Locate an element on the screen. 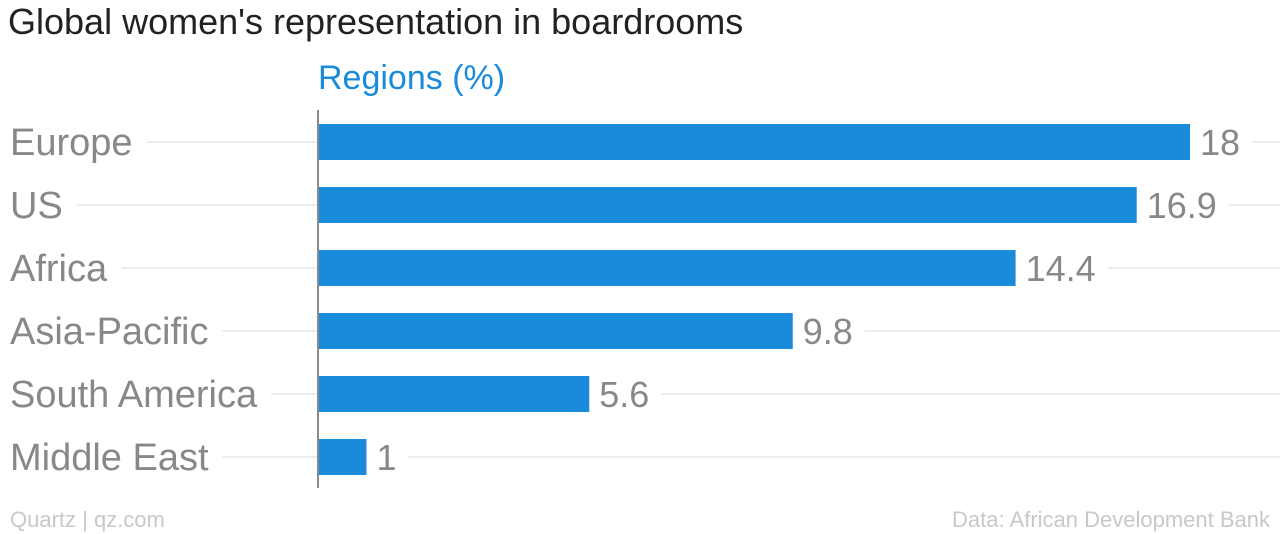 This screenshot has width=1280, height=534. value-label: 16.9 is located at coordinates (1182, 205).